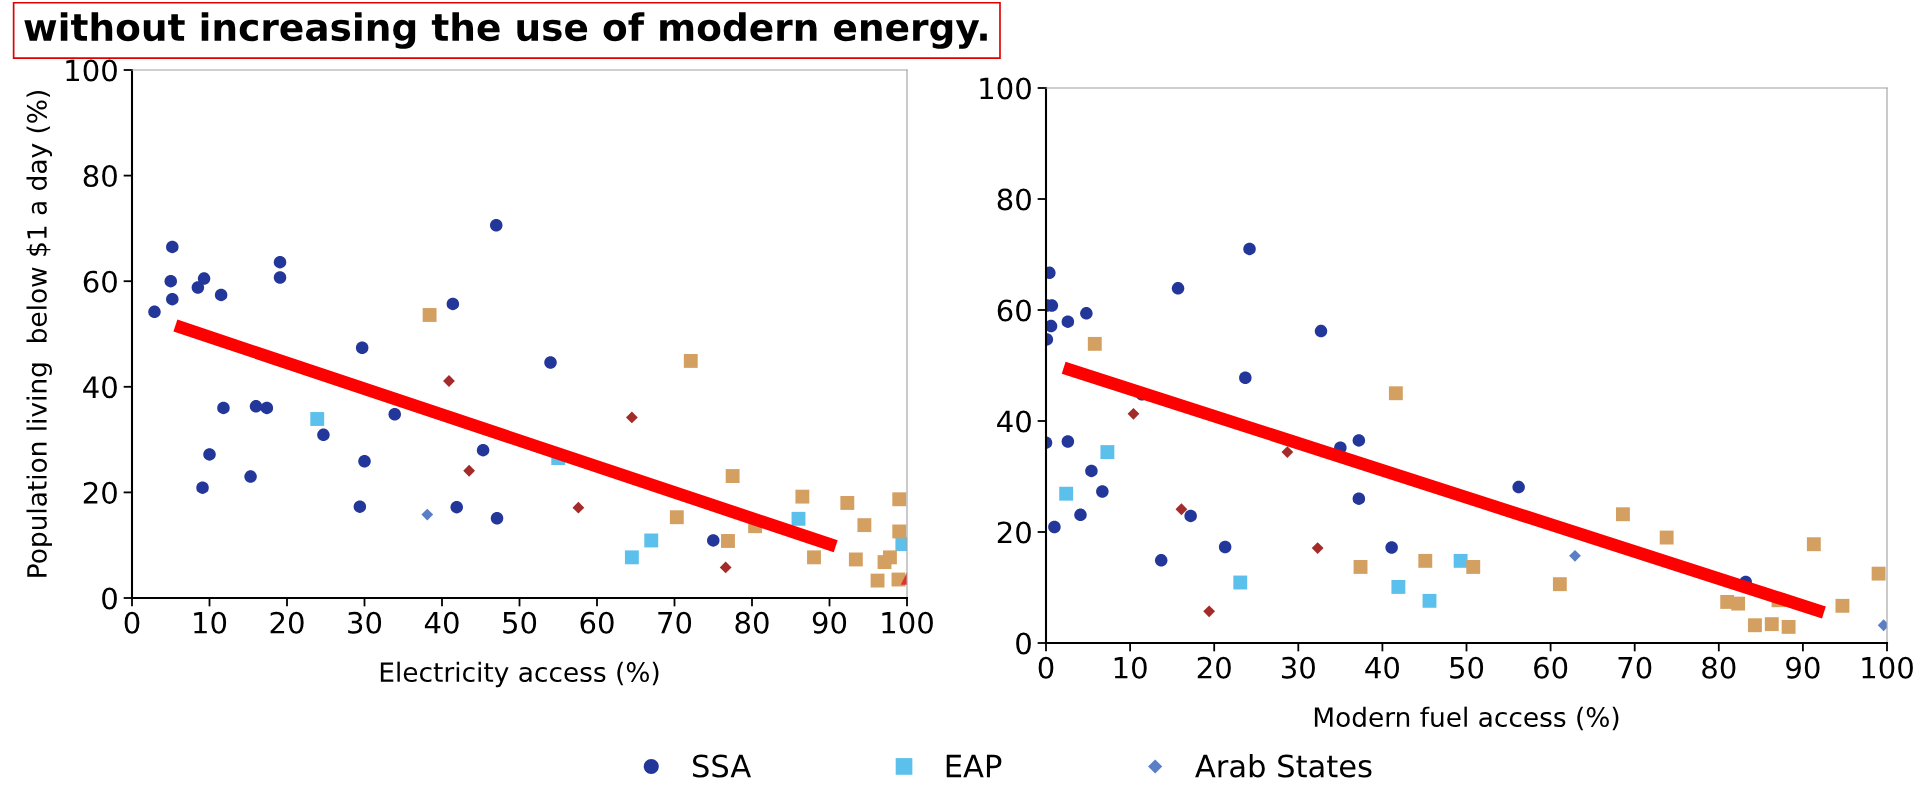  What do you see at coordinates (721, 766) in the screenshot?
I see `legend-label: SSA` at bounding box center [721, 766].